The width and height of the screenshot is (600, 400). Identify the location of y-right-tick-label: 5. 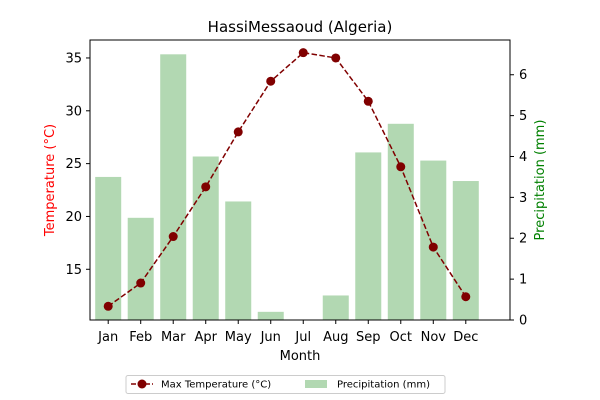
(523, 116).